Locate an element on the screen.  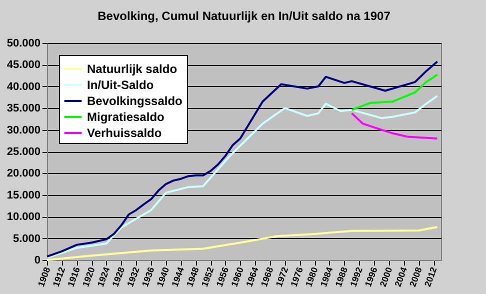
x-tick-label: 2000 is located at coordinates (386, 277).